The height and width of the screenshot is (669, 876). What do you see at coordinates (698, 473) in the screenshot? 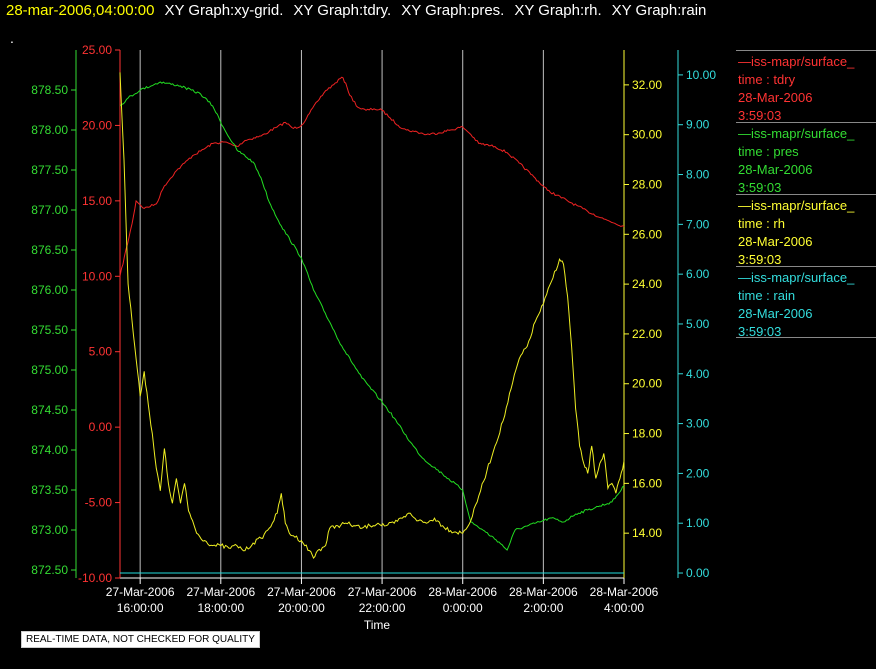
I see `y-tick-label-rain: 2.00` at bounding box center [698, 473].